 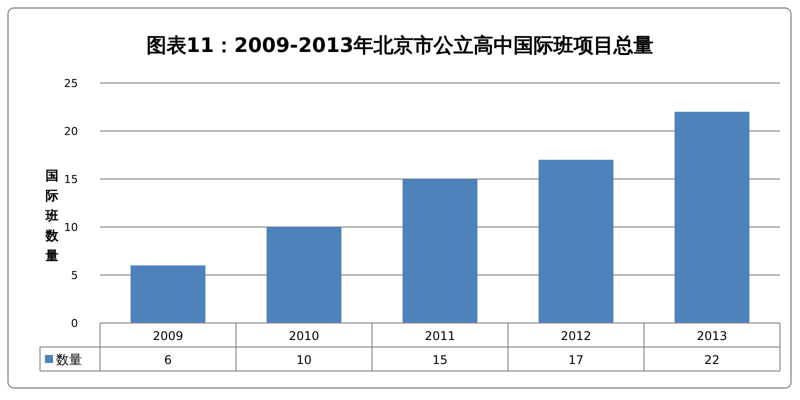 I want to click on chart-title: 图表11：2009-2013年北京市公立高中国际班项目总量, so click(x=400, y=45).